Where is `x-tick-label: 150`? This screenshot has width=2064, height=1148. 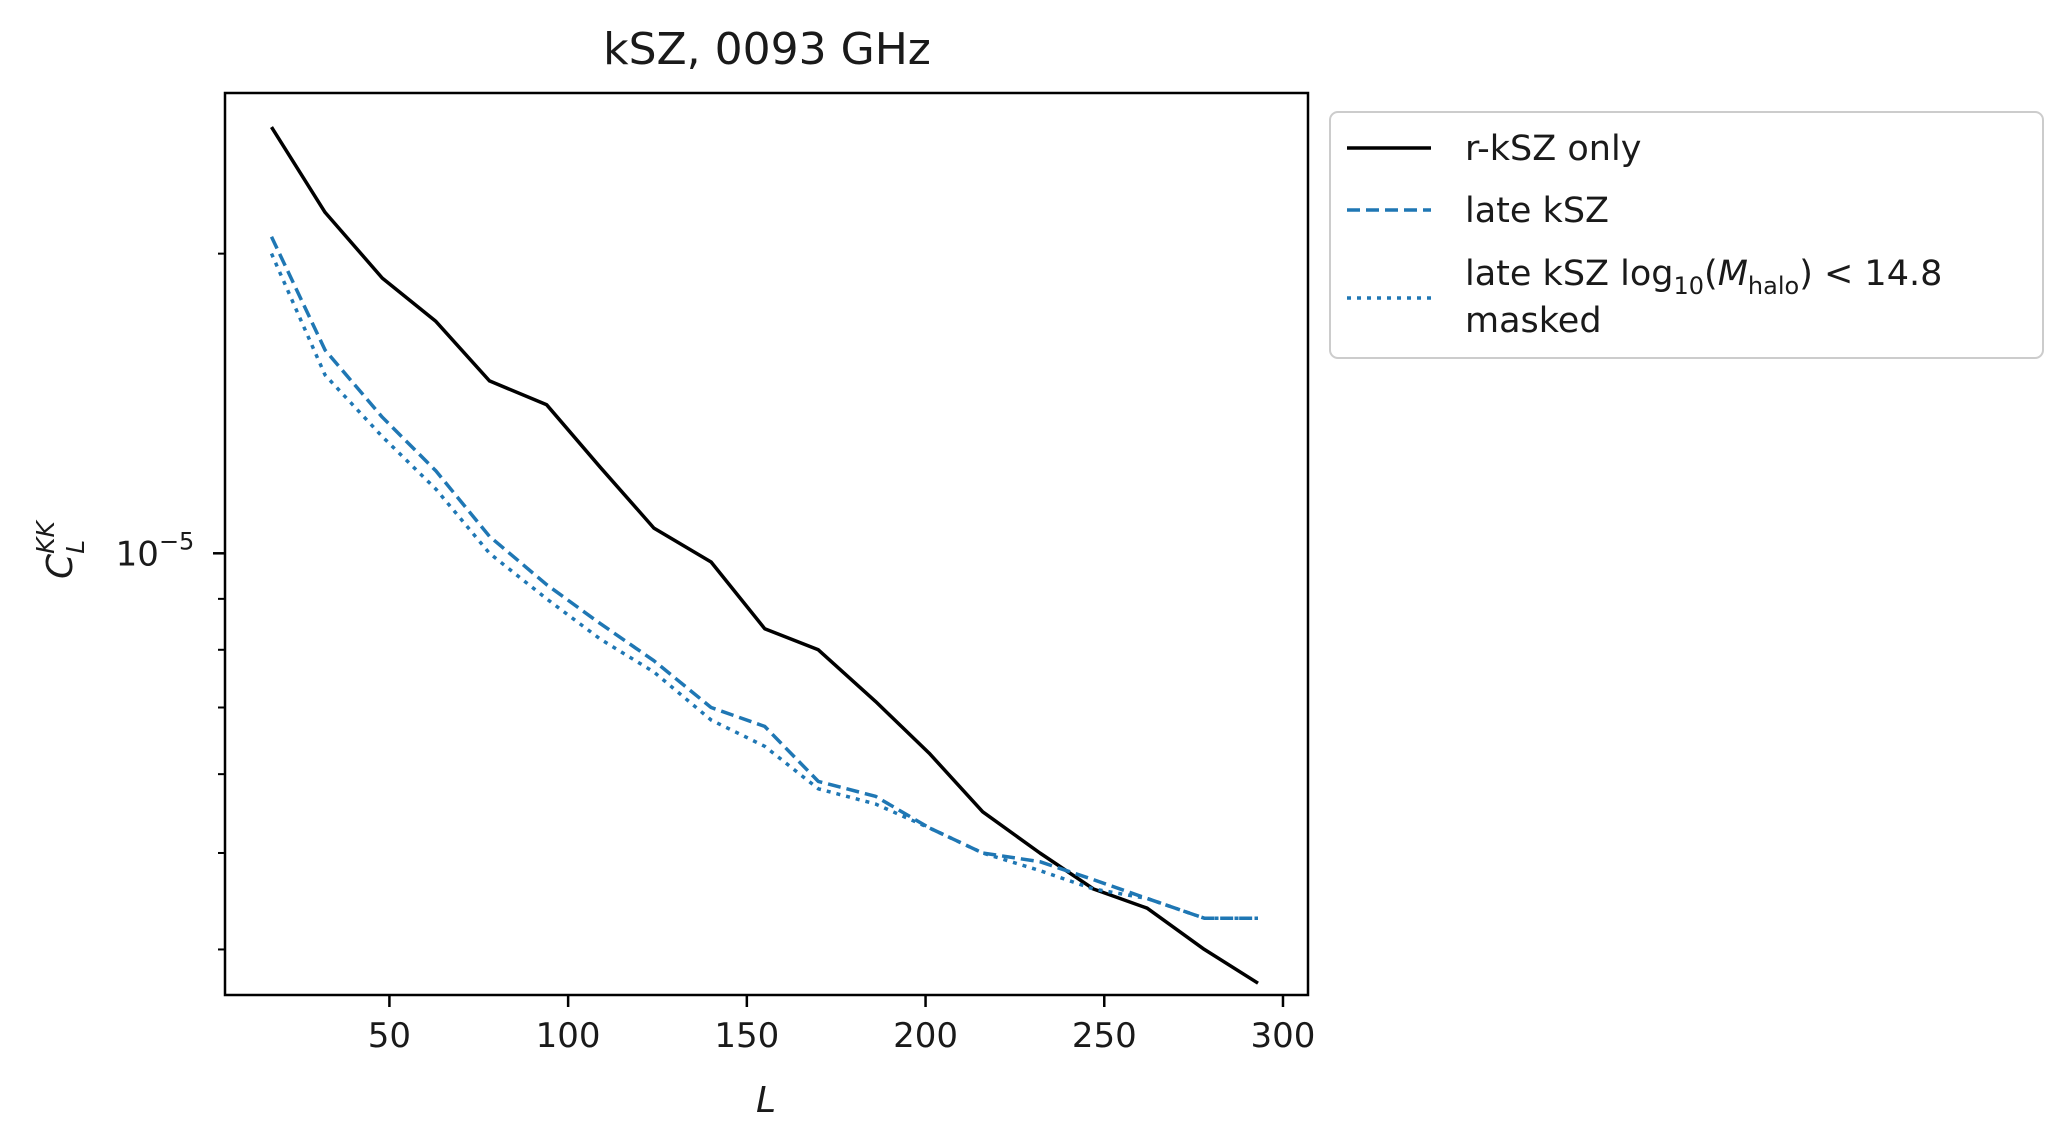
x-tick-label: 150 is located at coordinates (746, 1036).